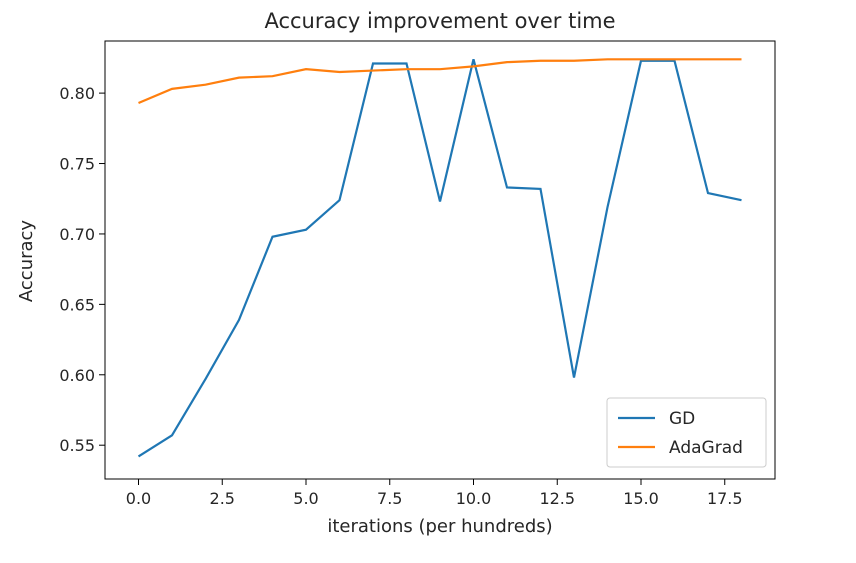 The image size is (856, 563). What do you see at coordinates (389, 498) in the screenshot?
I see `x-tick-label: 7.5` at bounding box center [389, 498].